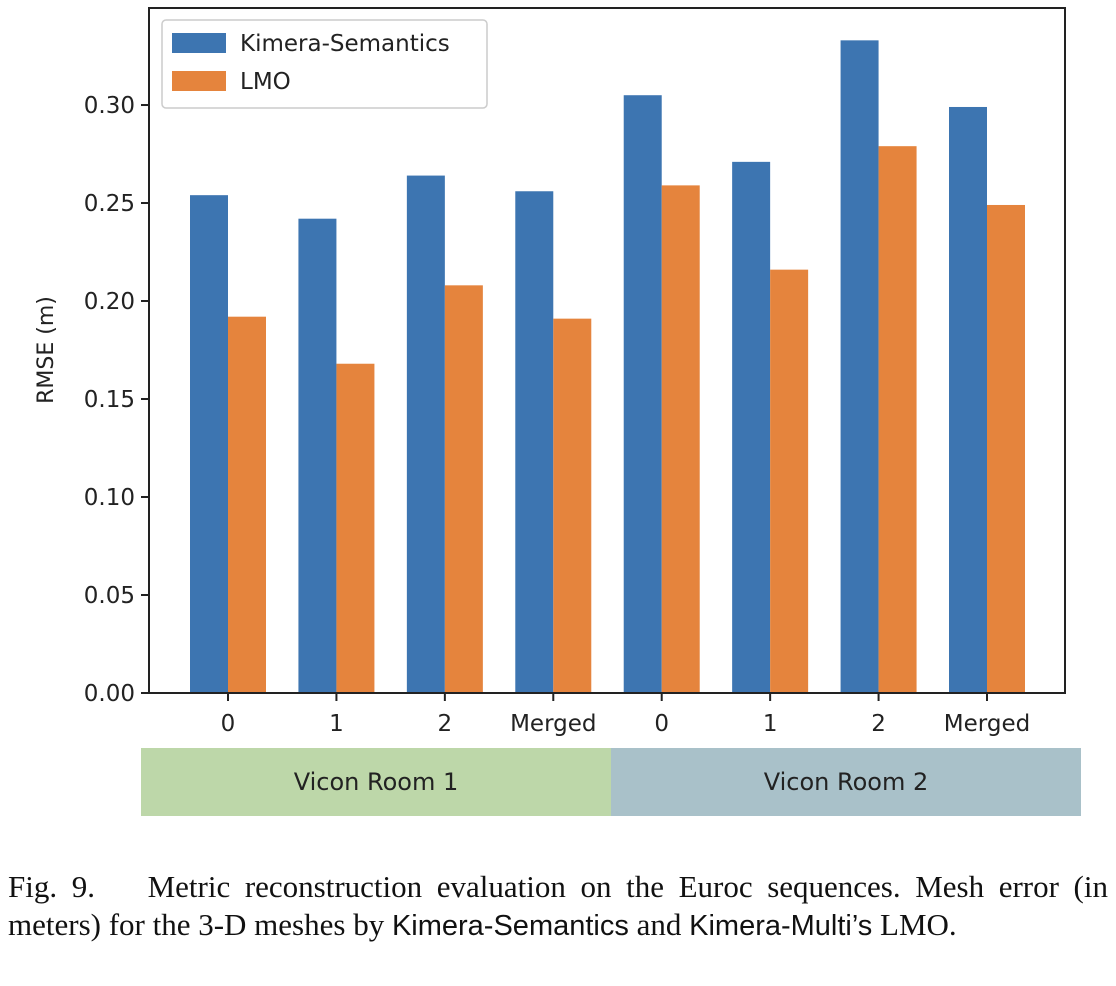 The width and height of the screenshot is (1116, 986). What do you see at coordinates (199, 43) in the screenshot?
I see `legend-swatch-kimera-semantics` at bounding box center [199, 43].